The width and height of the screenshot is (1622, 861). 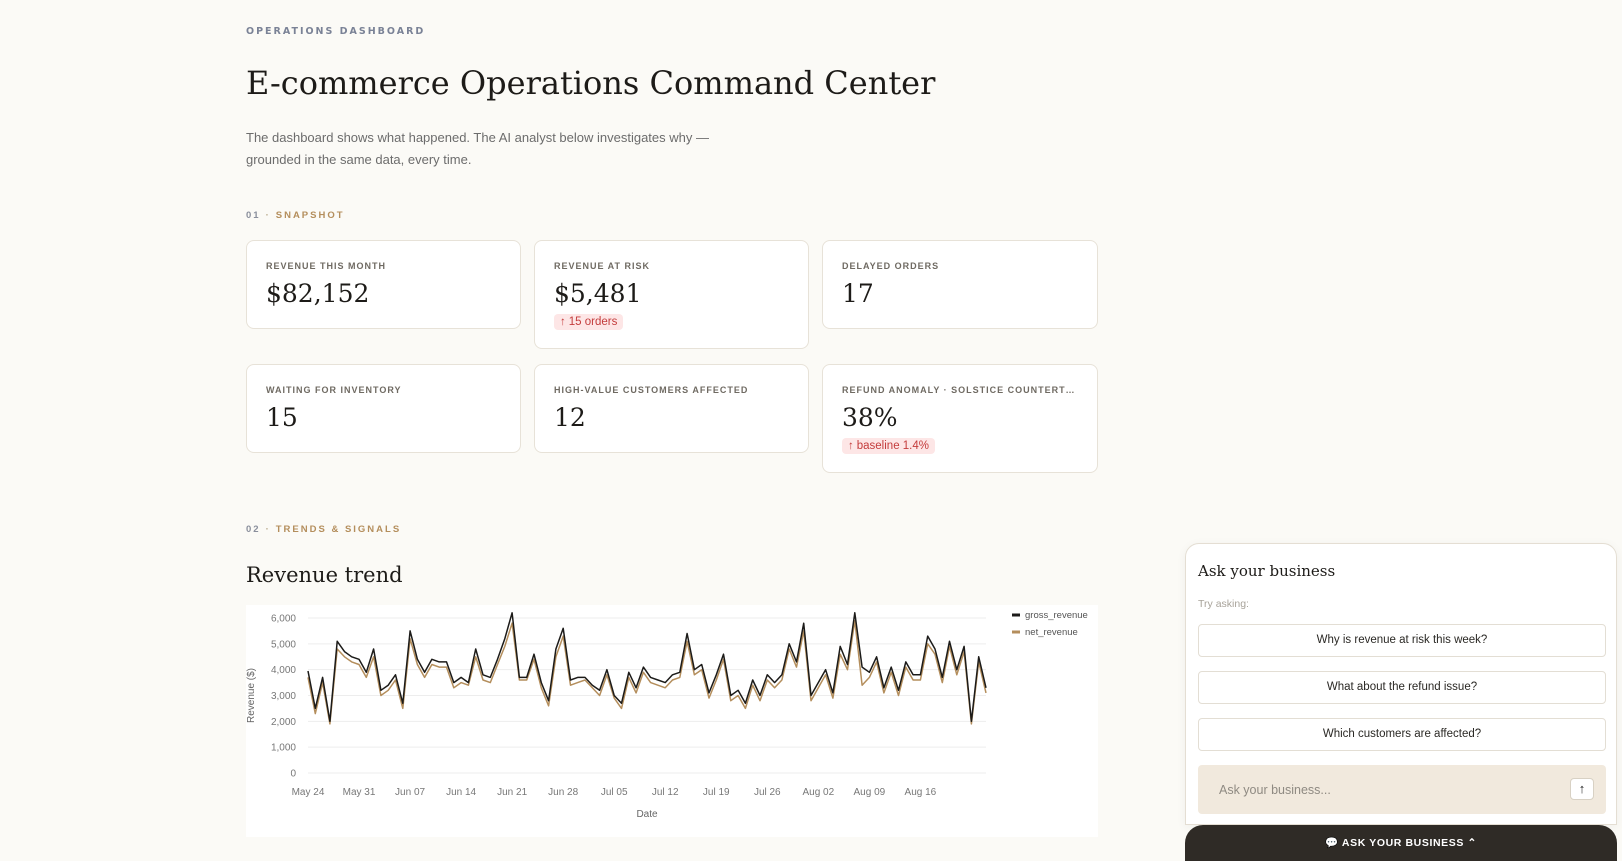 I want to click on section-snapshot-label: 01 · SNAPSHOT, so click(x=295, y=215).